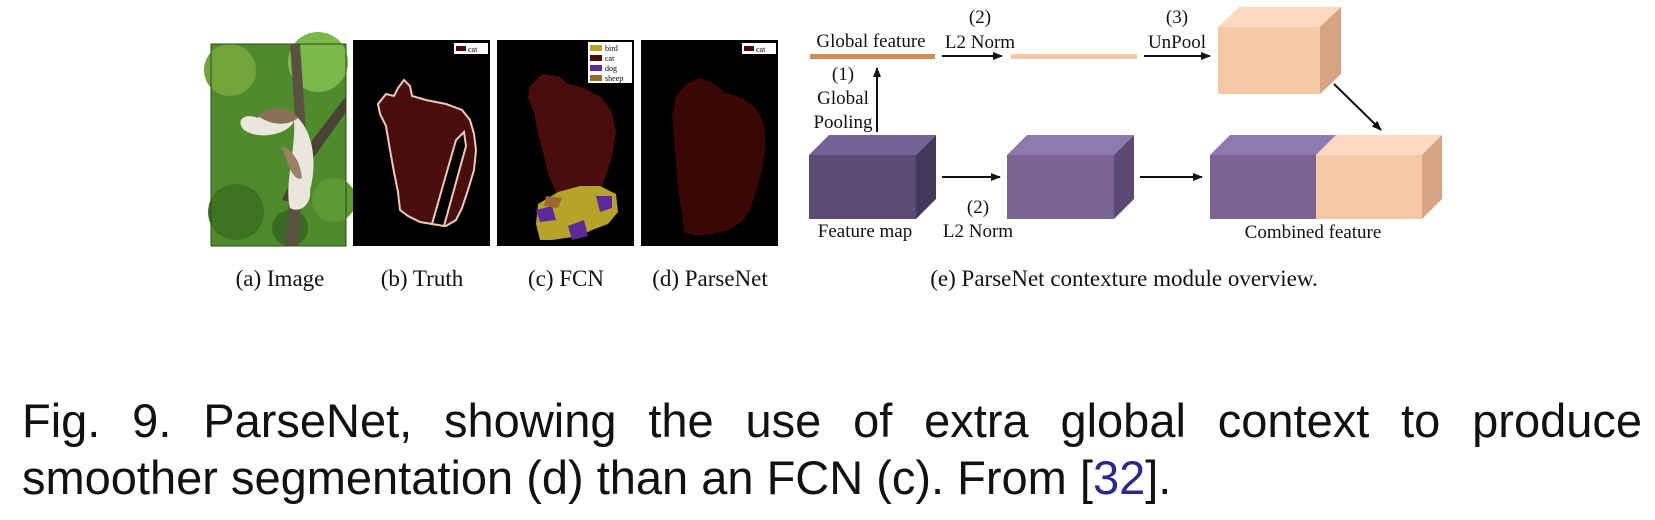 The image size is (1655, 520). What do you see at coordinates (978, 231) in the screenshot?
I see `step2b-label: L2 Norm` at bounding box center [978, 231].